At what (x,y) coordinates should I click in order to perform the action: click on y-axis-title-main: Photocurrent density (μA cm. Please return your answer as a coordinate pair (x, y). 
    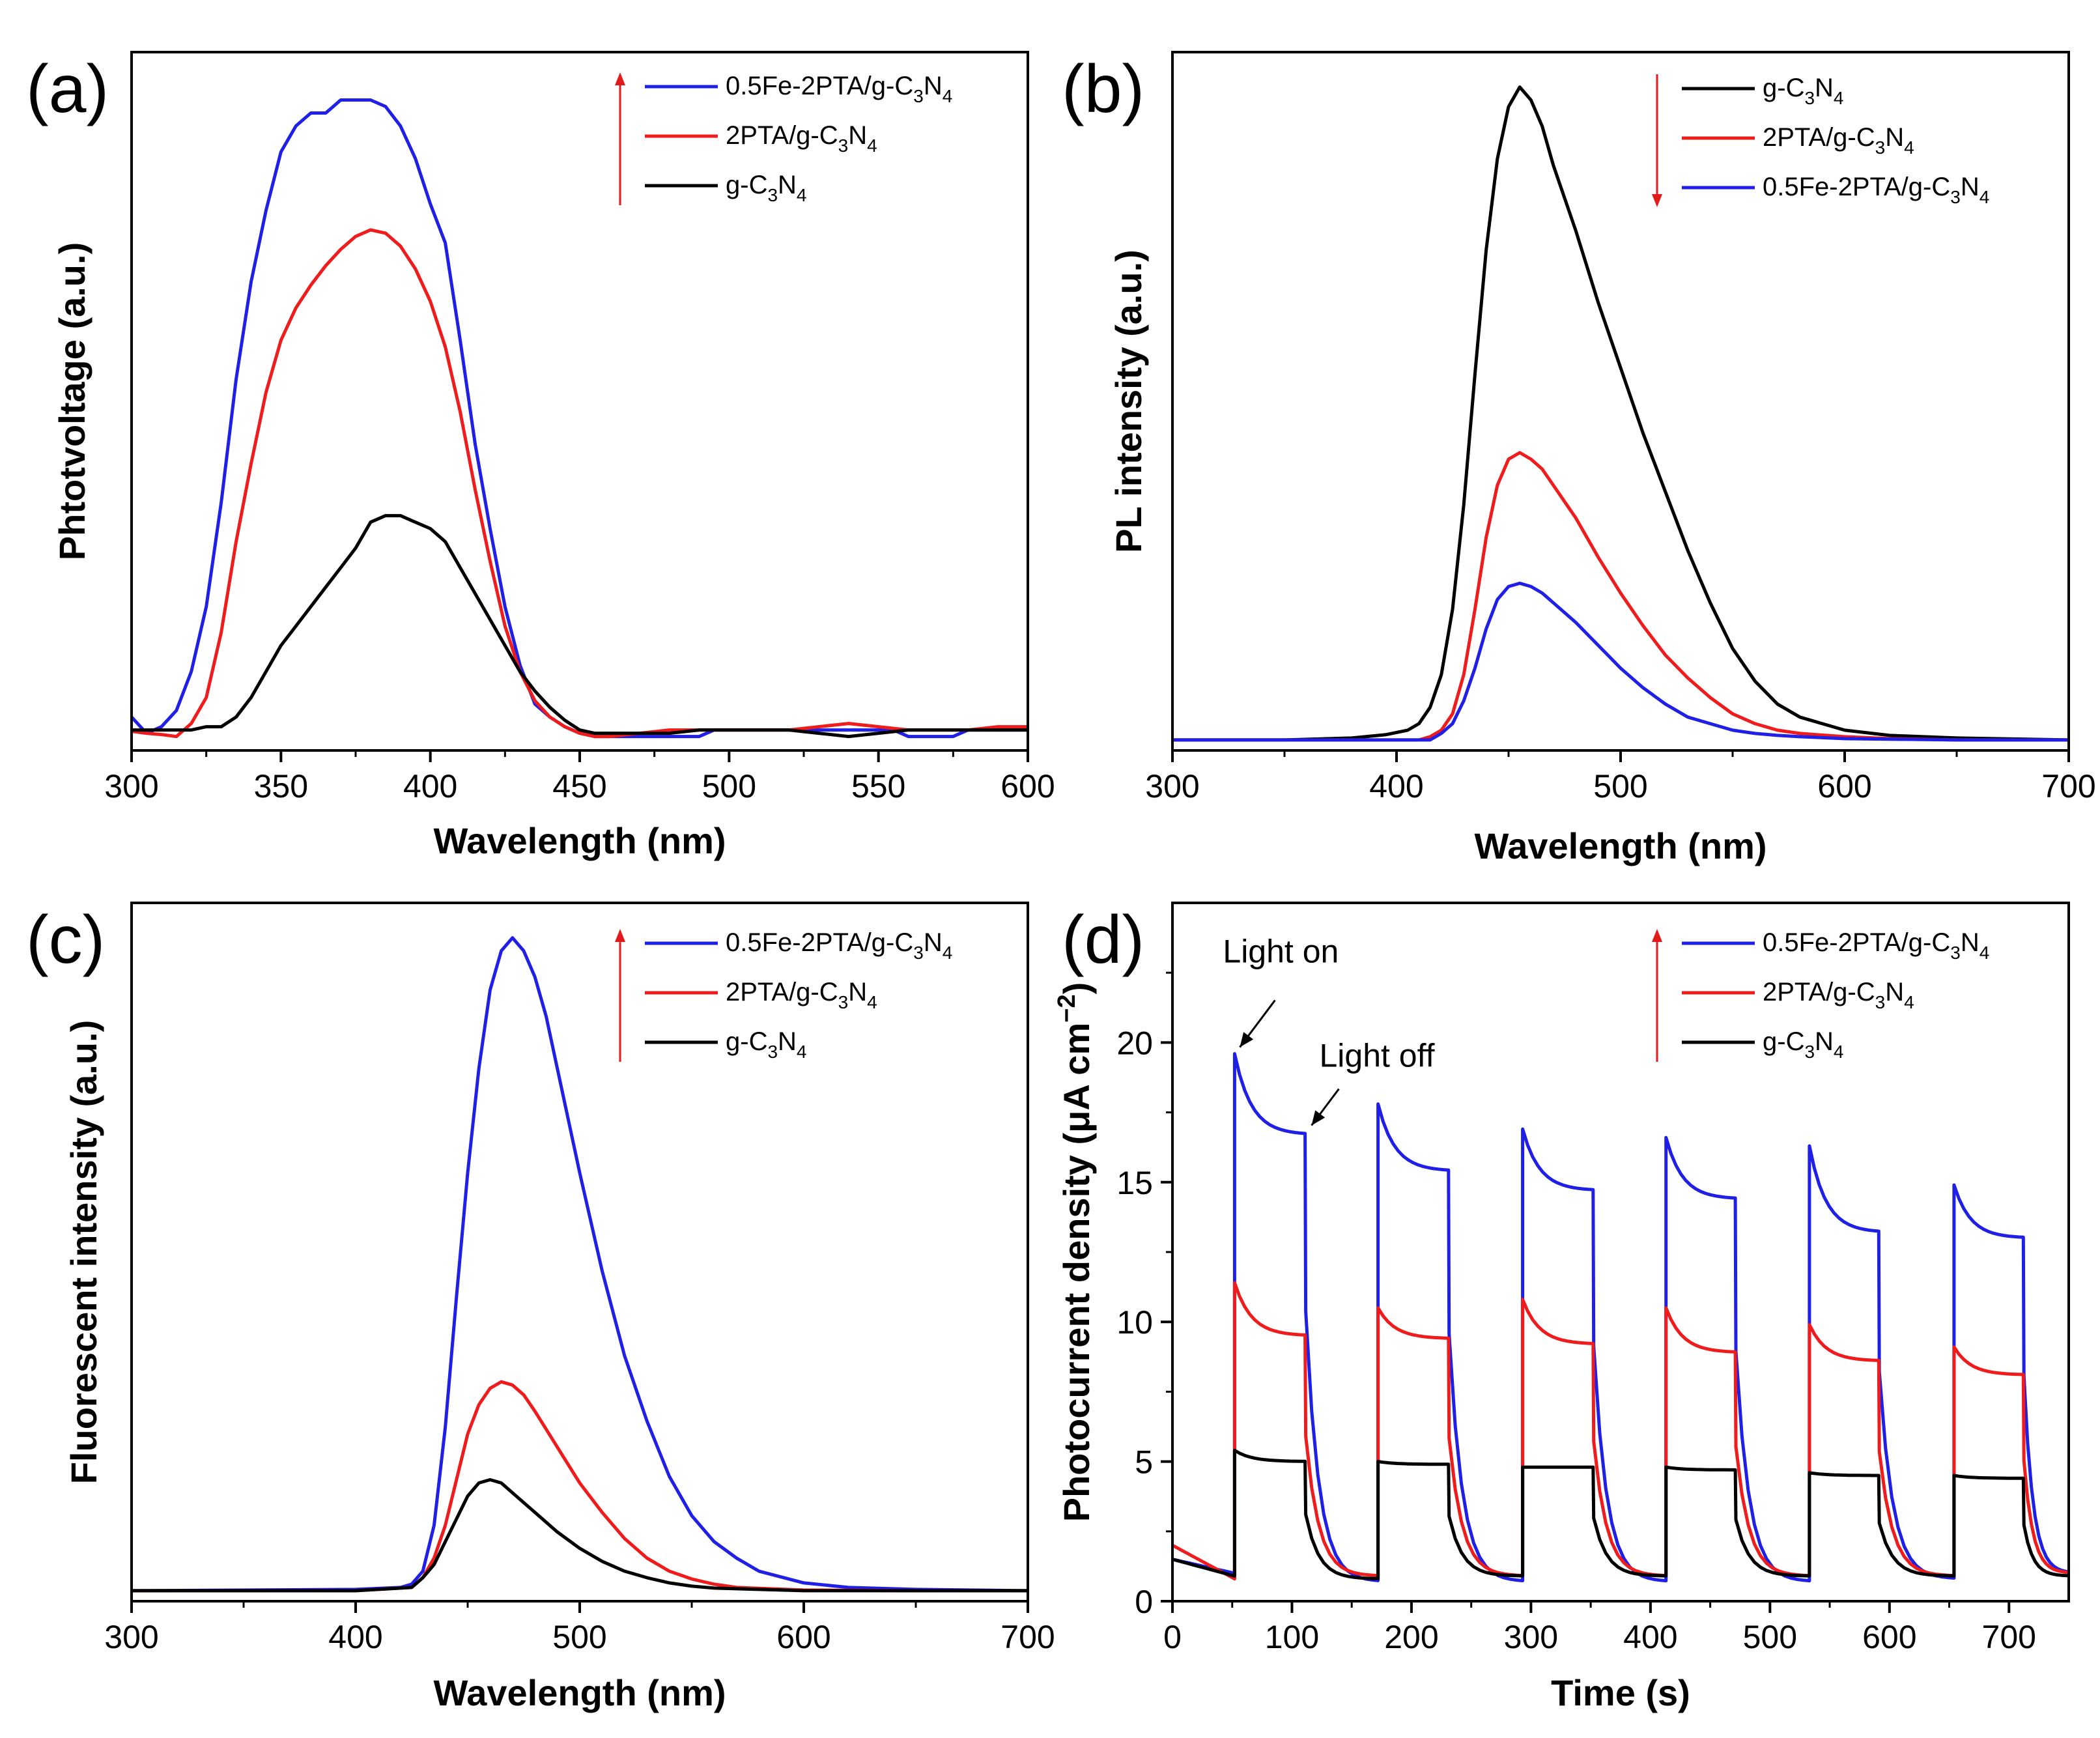
    Looking at the image, I should click on (1076, 1272).